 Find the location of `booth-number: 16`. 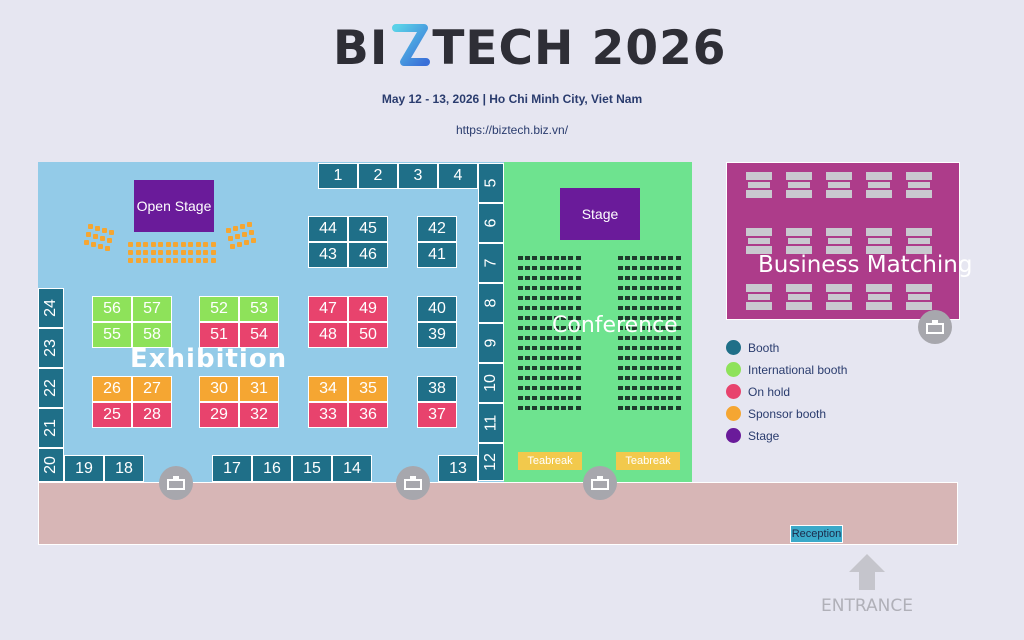

booth-number: 16 is located at coordinates (272, 468).